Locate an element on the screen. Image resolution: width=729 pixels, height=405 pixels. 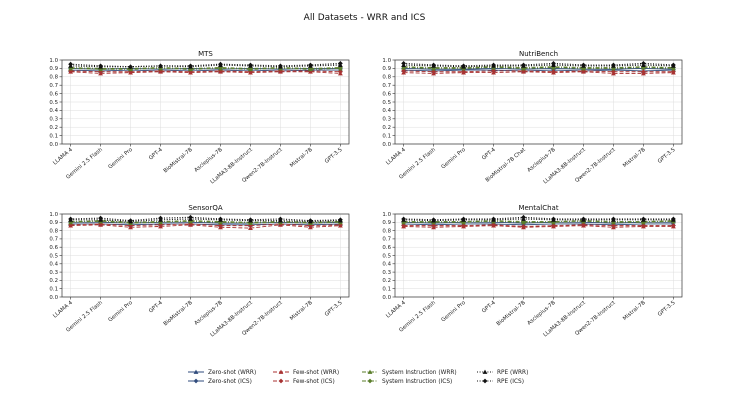
panel-title: SensorQA is located at coordinates (205, 208).